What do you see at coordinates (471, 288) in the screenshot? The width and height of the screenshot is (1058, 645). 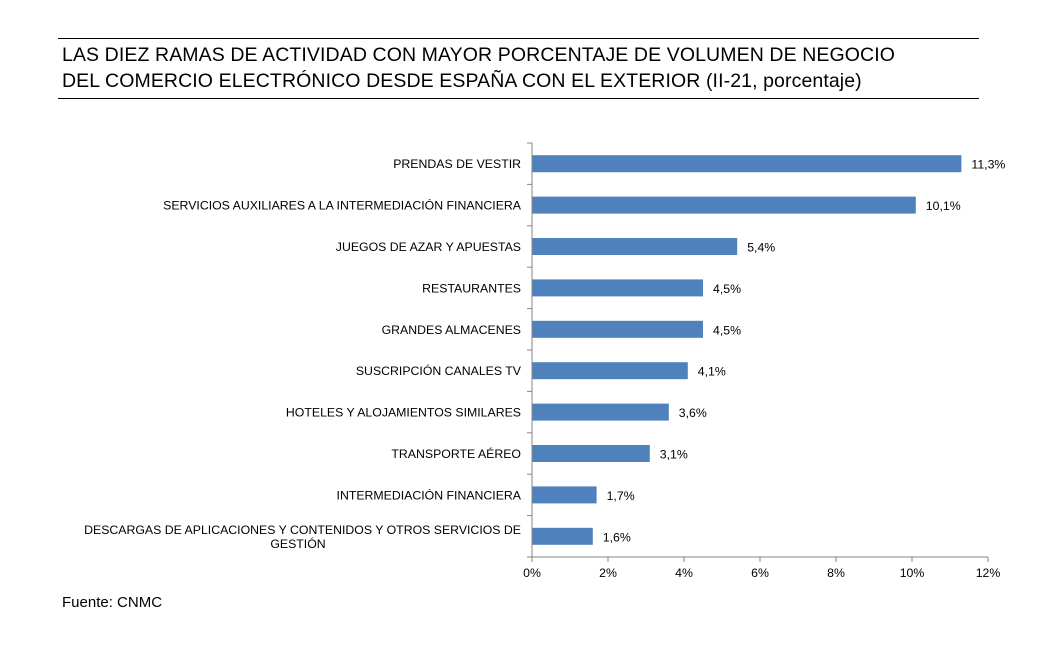 I see `category-label-4: RESTAURANTES` at bounding box center [471, 288].